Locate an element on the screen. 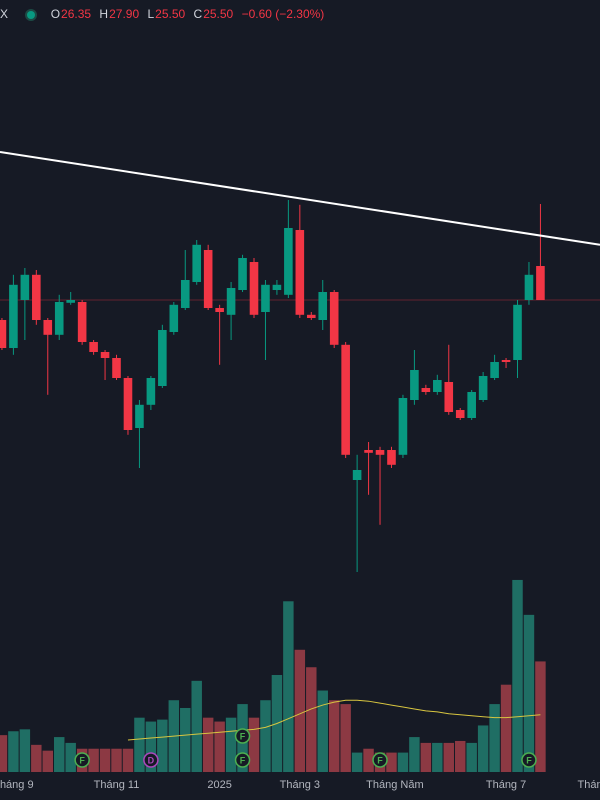 This screenshot has height=800, width=600. ohlc-label: H is located at coordinates (104, 14).